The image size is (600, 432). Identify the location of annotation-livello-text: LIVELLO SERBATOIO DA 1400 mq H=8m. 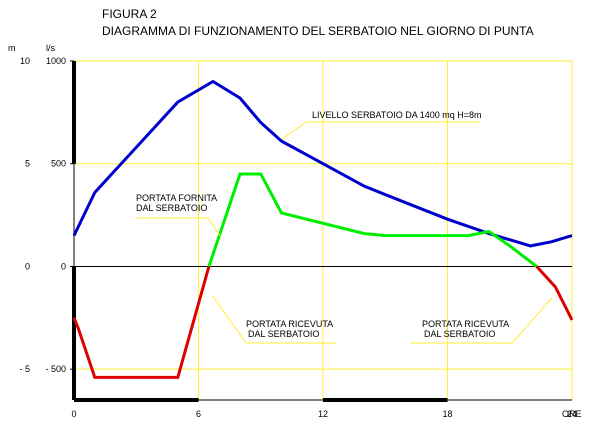
(397, 115).